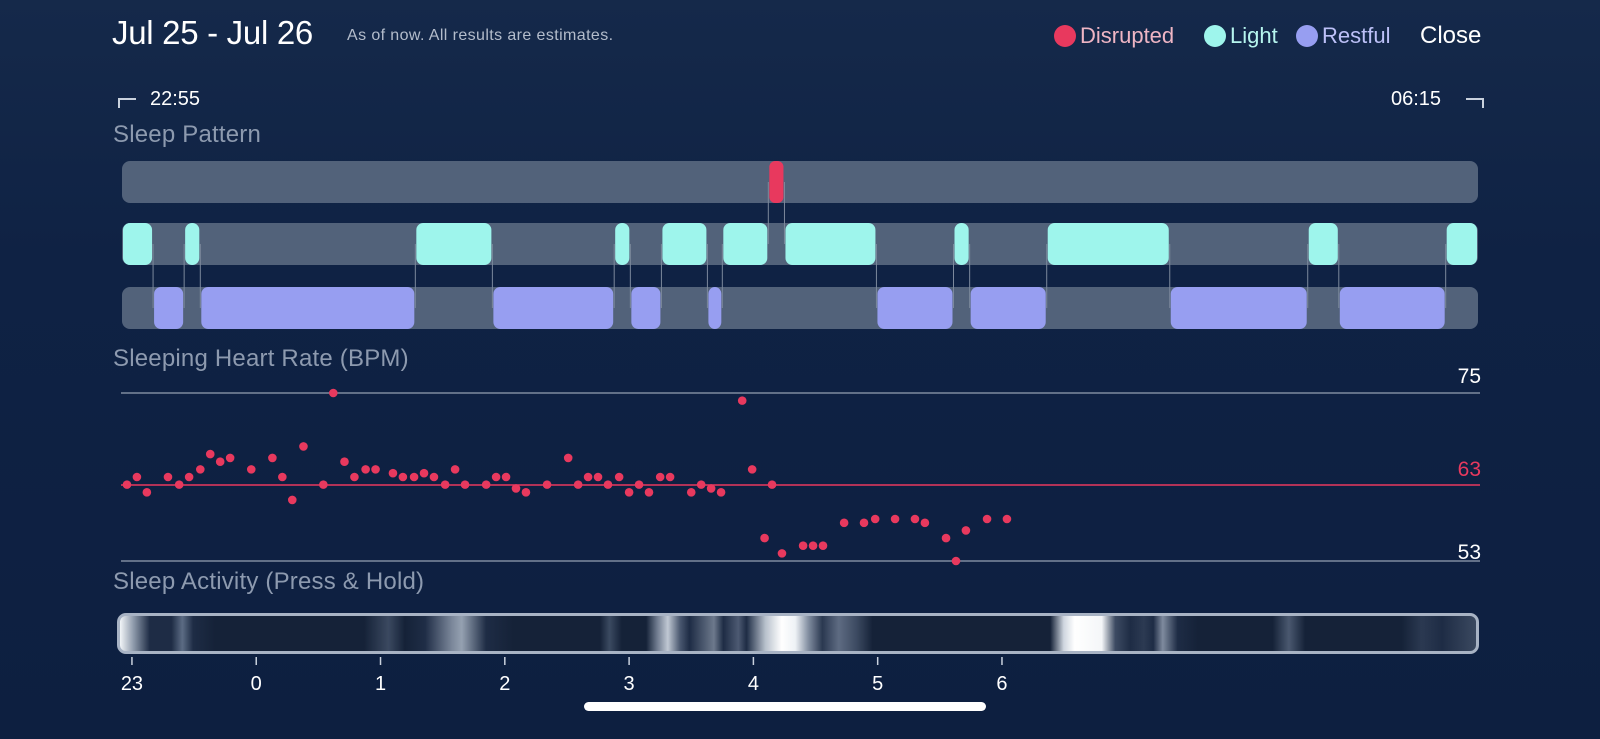  What do you see at coordinates (212, 32) in the screenshot?
I see `page-title: Jul 25 - Jul 26` at bounding box center [212, 32].